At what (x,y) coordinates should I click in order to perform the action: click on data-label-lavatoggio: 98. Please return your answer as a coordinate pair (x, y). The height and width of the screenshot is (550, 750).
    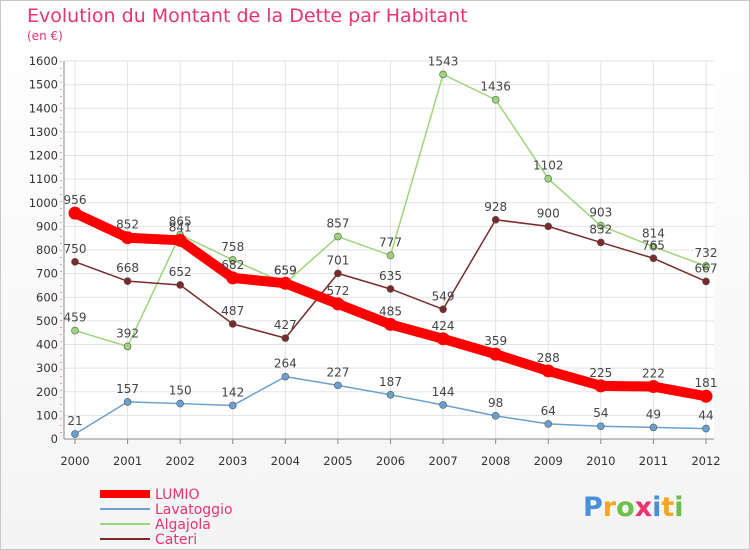
    Looking at the image, I should click on (495, 403).